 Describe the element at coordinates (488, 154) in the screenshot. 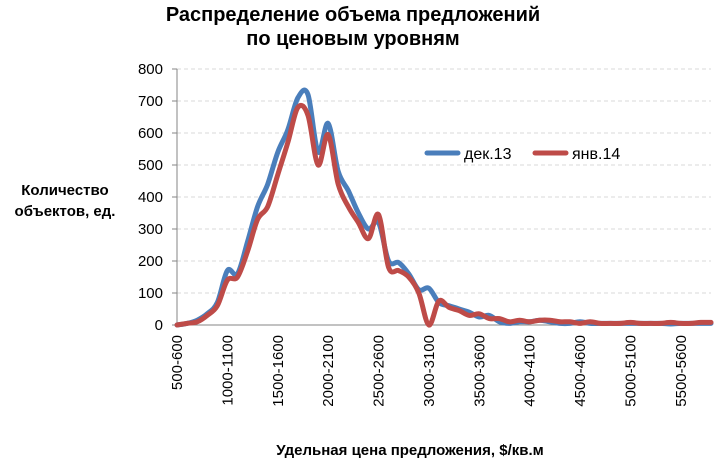

I see `legend-label-dec13: дек.13` at that location.